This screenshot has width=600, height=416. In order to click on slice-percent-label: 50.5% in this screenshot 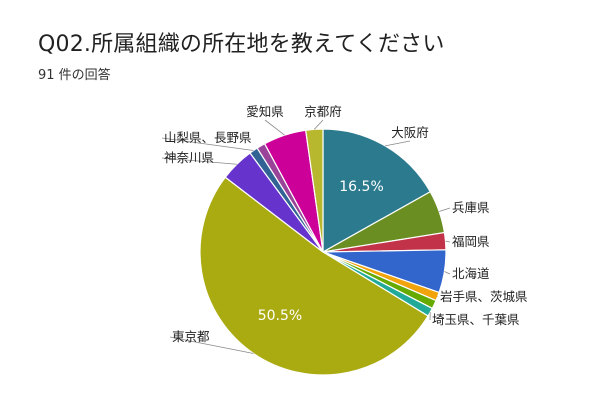, I will do `click(280, 316)`.